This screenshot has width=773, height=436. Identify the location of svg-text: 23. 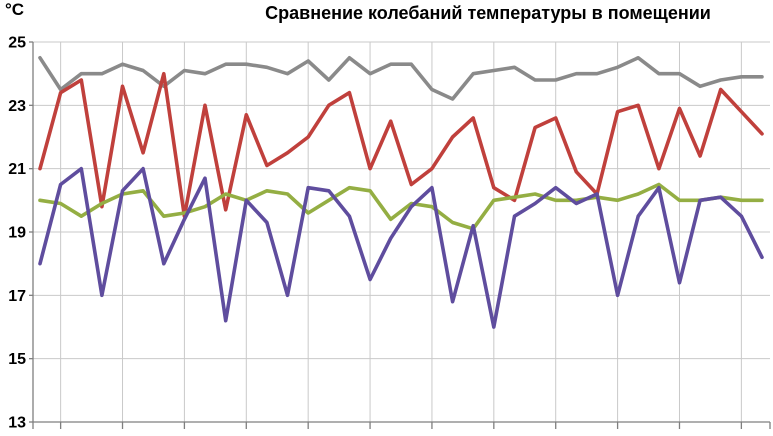
(17, 106).